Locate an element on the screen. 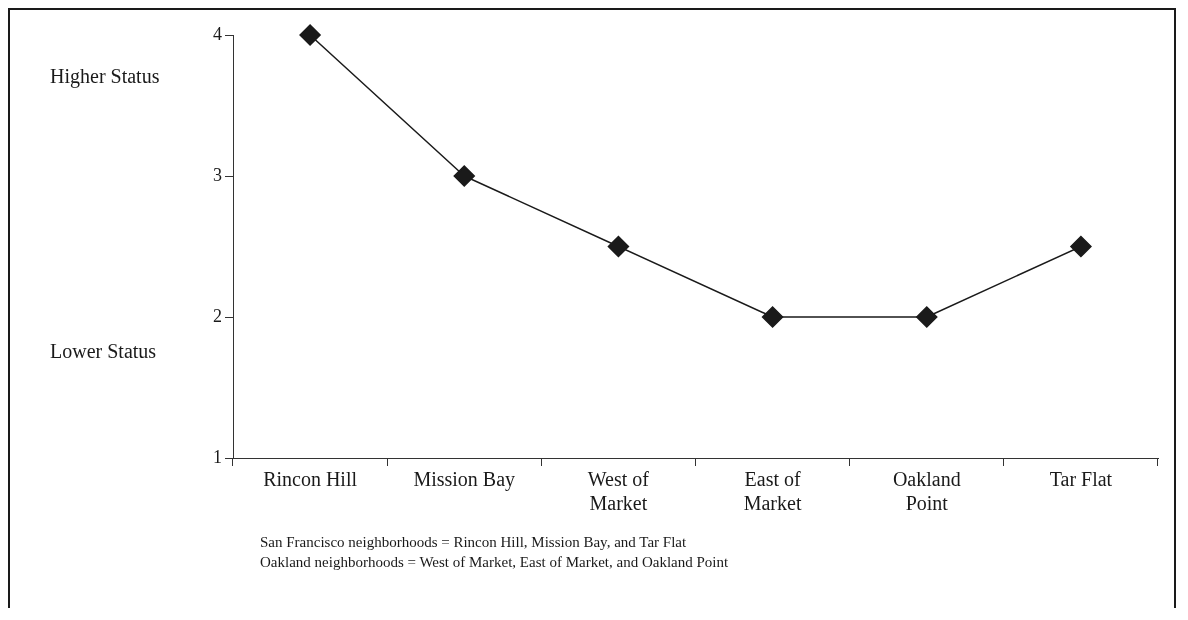 The image size is (1188, 620). x-tick-label: East of Market is located at coordinates (772, 491).